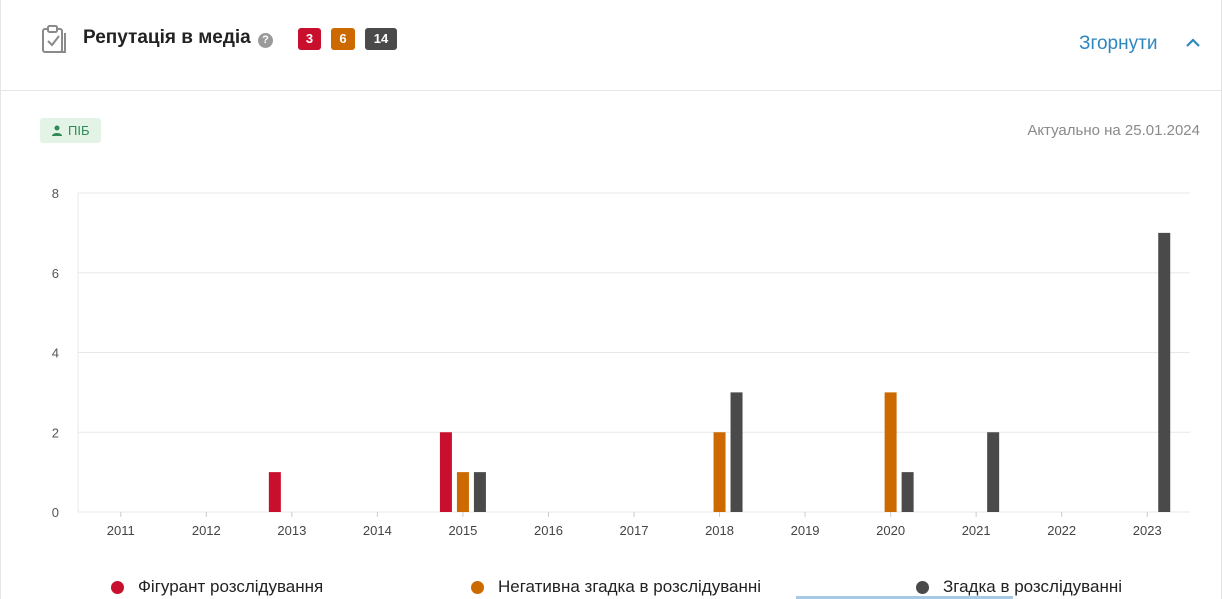  What do you see at coordinates (719, 530) in the screenshot?
I see `x-tick-label: 2018` at bounding box center [719, 530].